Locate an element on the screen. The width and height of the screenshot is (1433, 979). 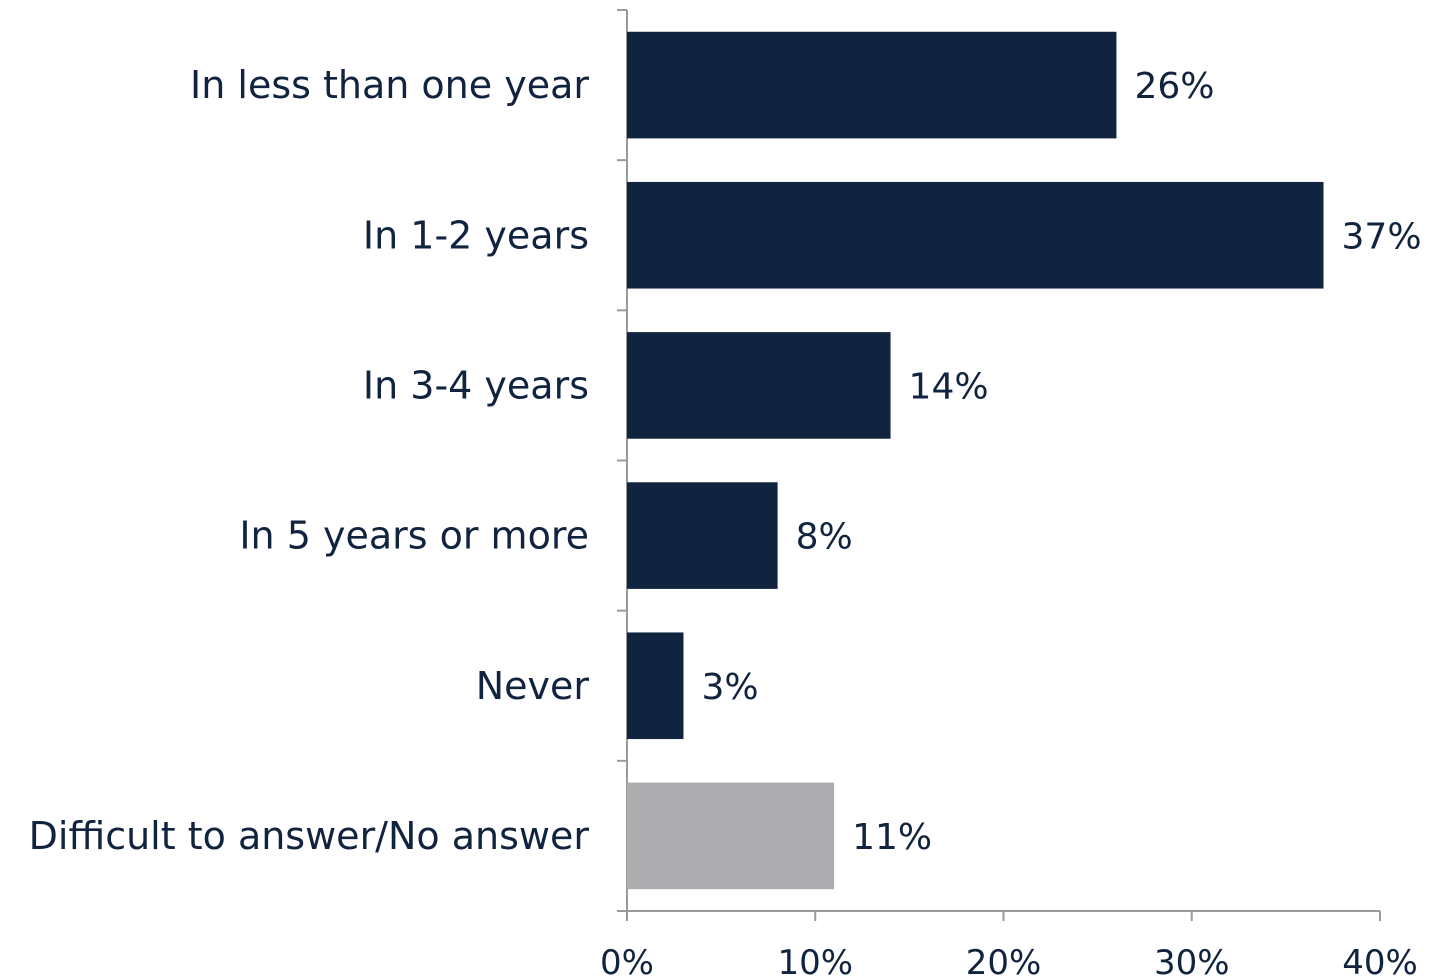
bar-value-label: 8% is located at coordinates (824, 537).